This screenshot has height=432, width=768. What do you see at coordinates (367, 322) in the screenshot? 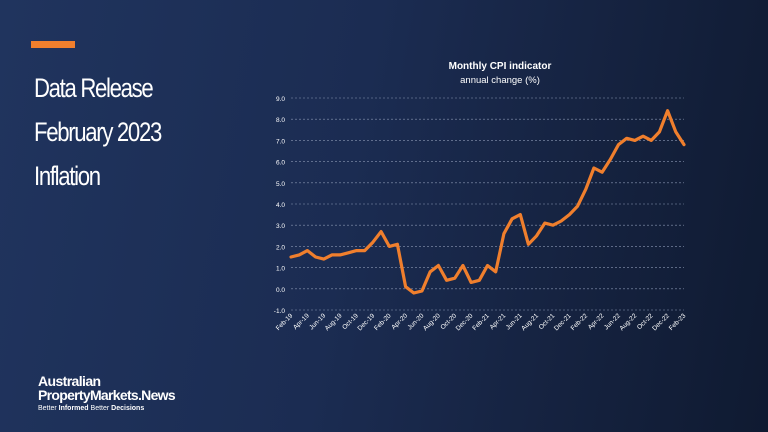
I see `x-tick-label: Dec-19` at bounding box center [367, 322].